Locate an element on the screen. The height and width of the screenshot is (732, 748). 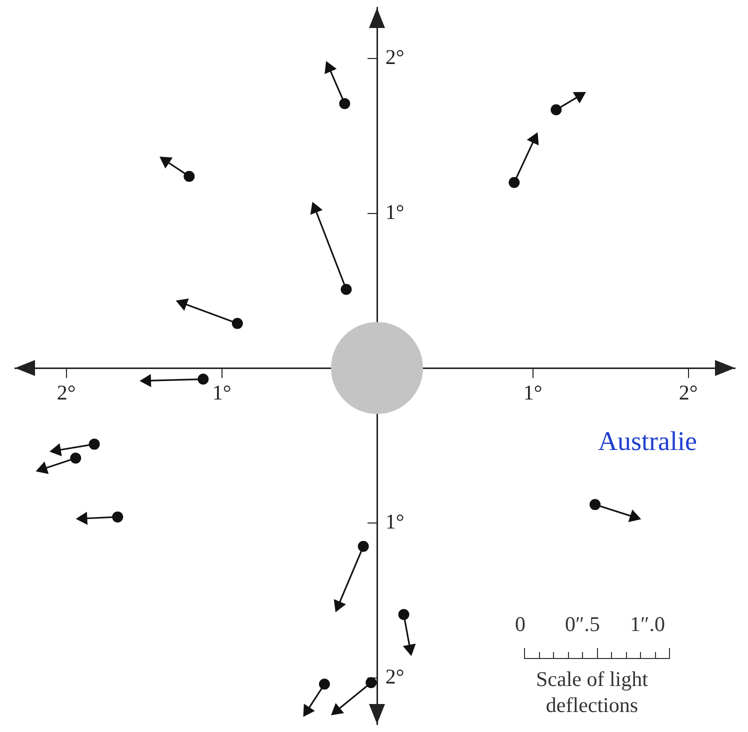
annotation: Australie is located at coordinates (647, 441).